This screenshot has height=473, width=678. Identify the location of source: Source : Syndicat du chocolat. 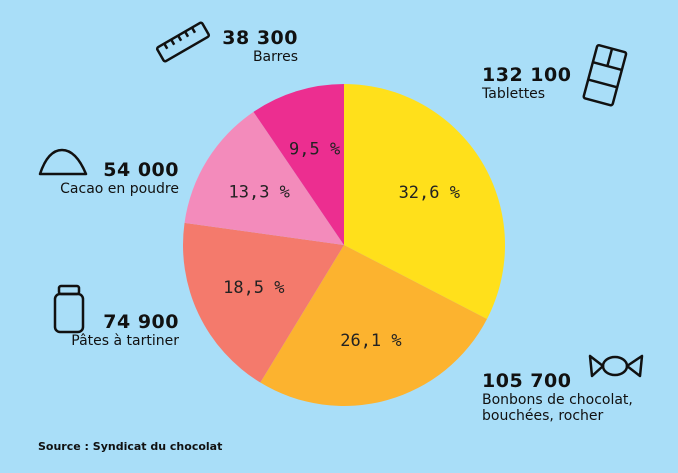
(130, 446).